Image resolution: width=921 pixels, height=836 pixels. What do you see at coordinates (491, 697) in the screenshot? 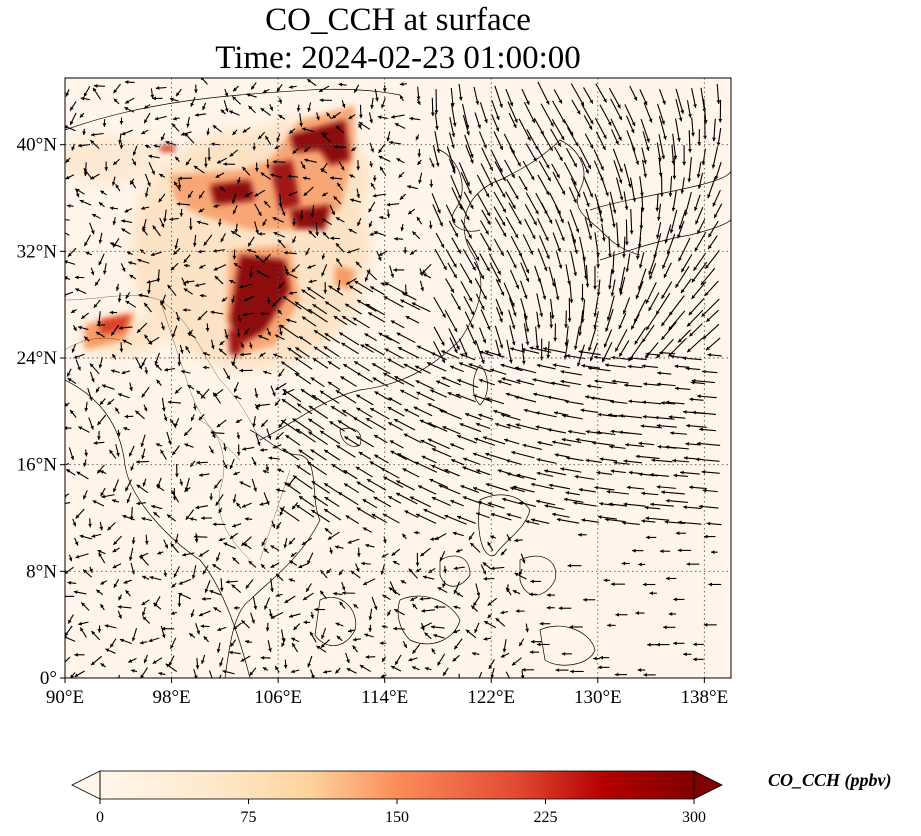
I see `lon-tick-label: 122°E` at bounding box center [491, 697].